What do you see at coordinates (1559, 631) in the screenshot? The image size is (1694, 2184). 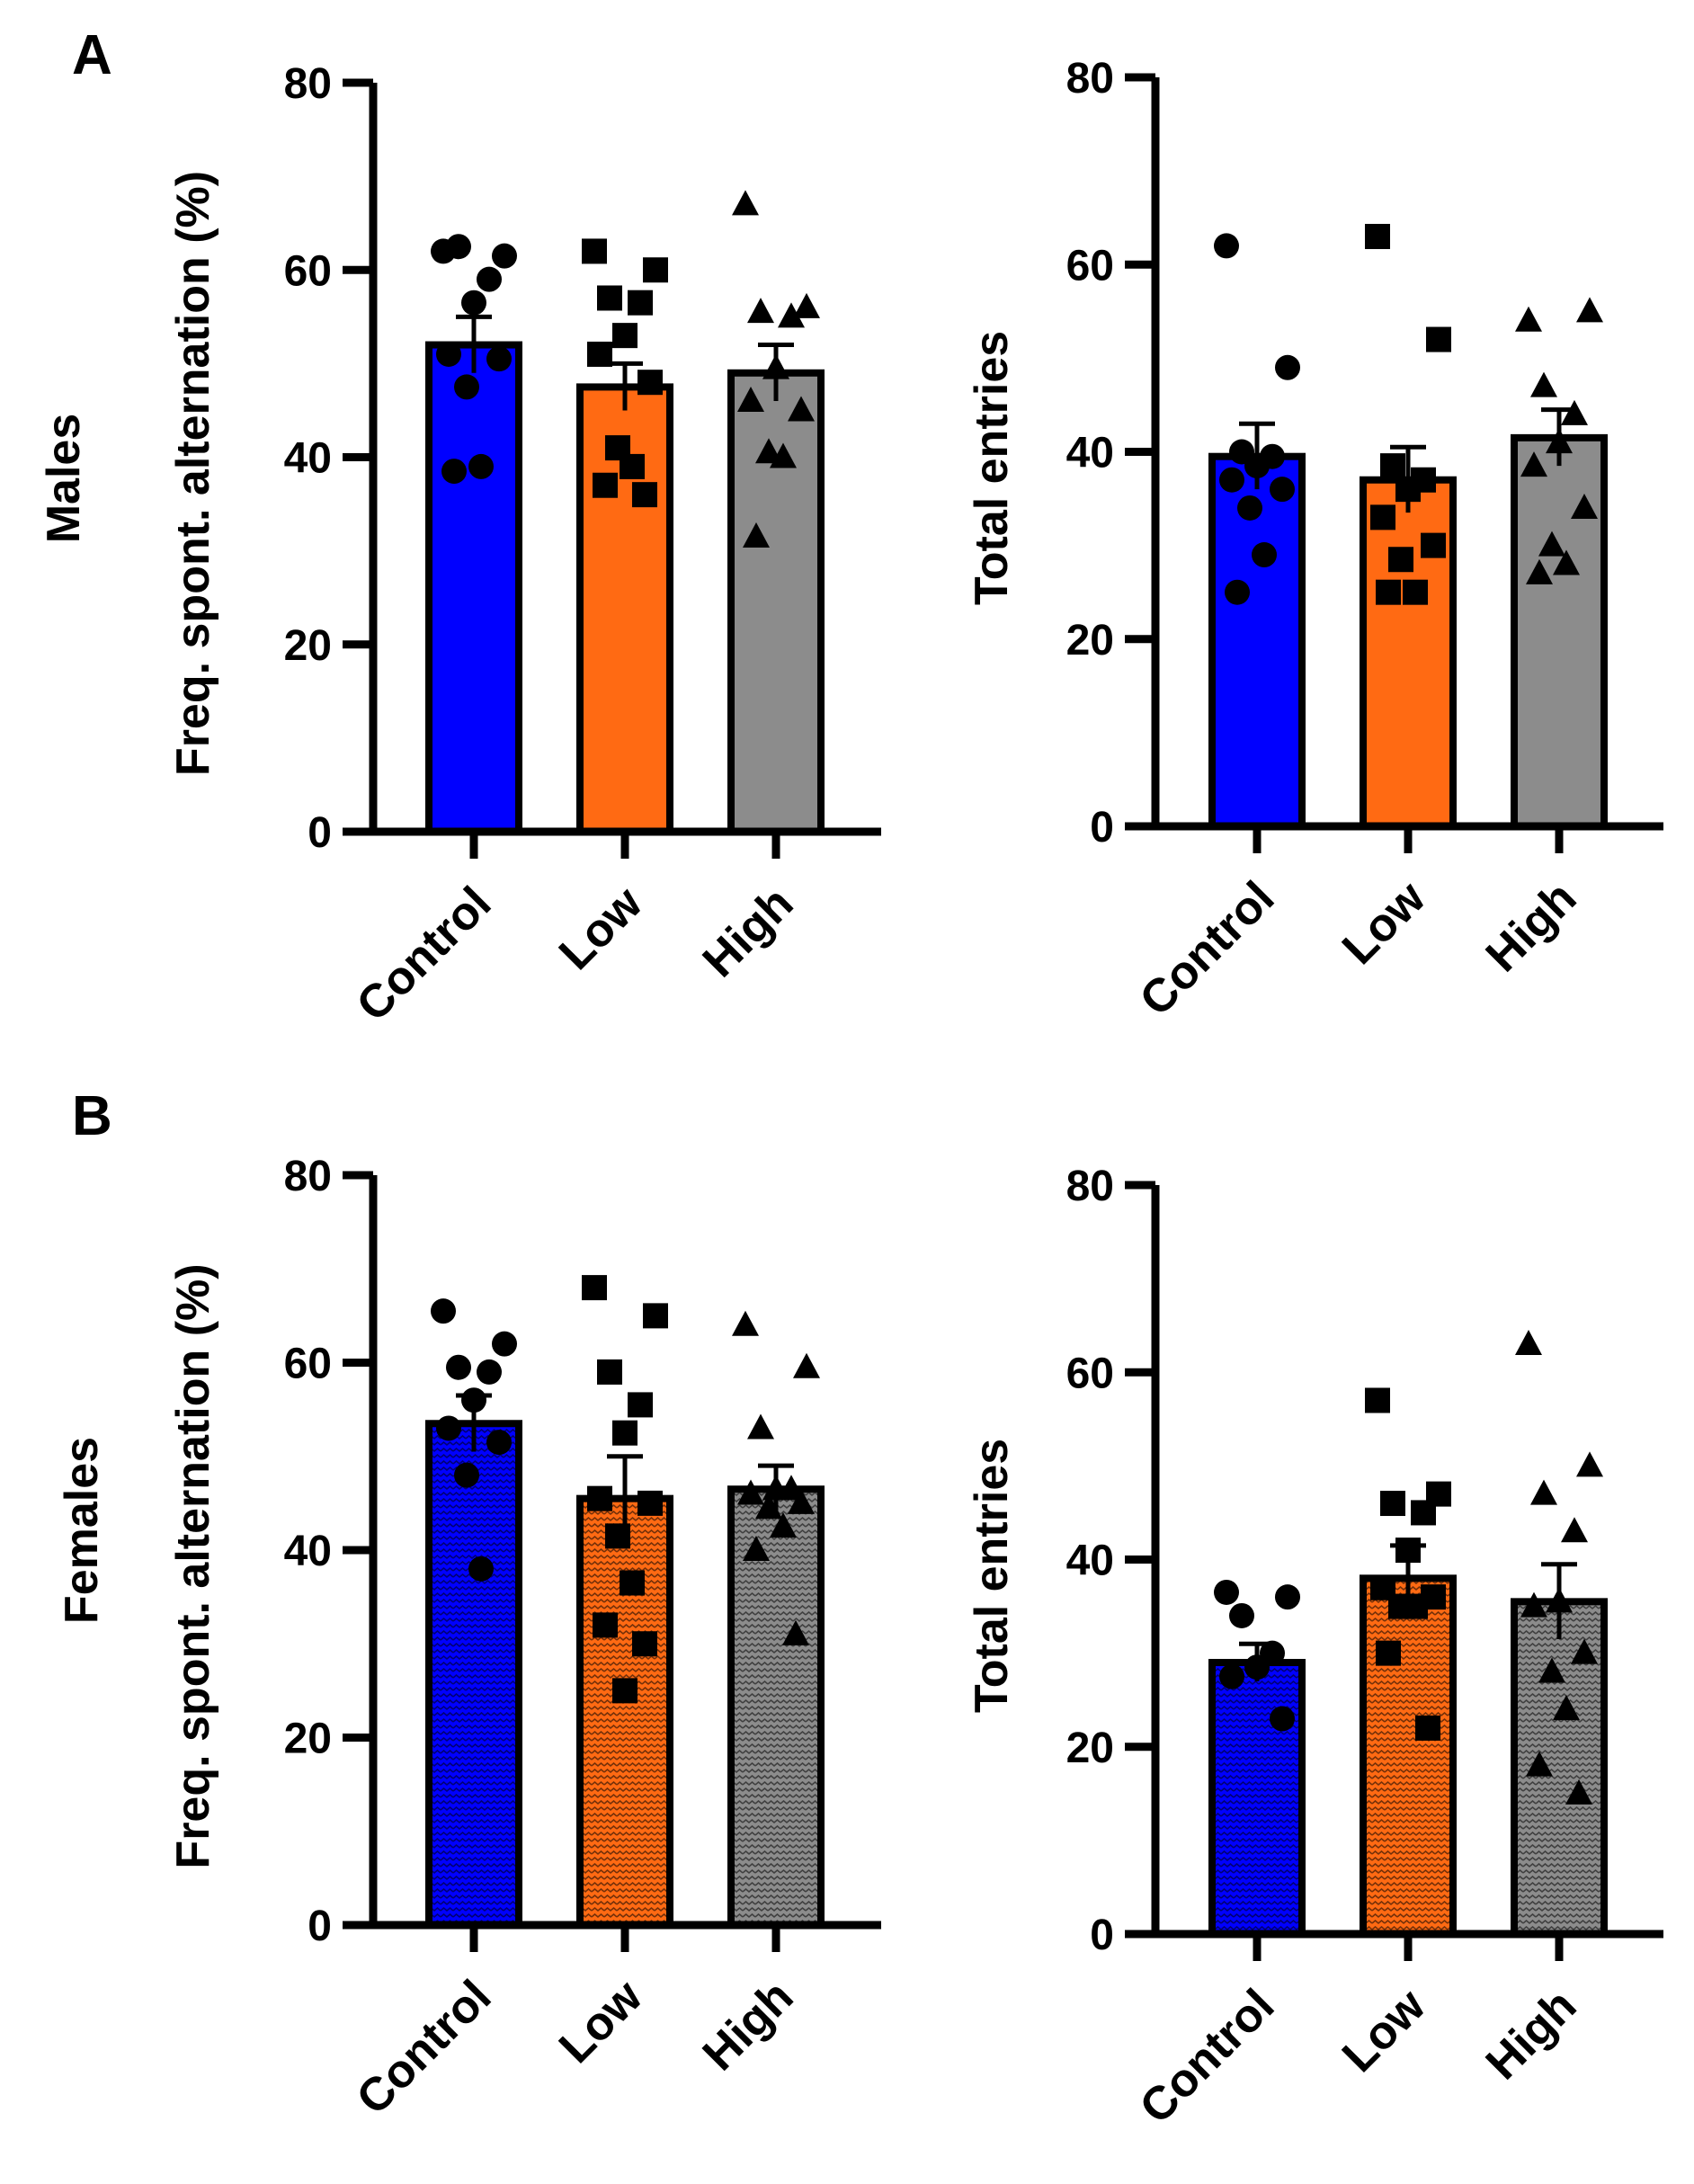 I see `bar-high` at bounding box center [1559, 631].